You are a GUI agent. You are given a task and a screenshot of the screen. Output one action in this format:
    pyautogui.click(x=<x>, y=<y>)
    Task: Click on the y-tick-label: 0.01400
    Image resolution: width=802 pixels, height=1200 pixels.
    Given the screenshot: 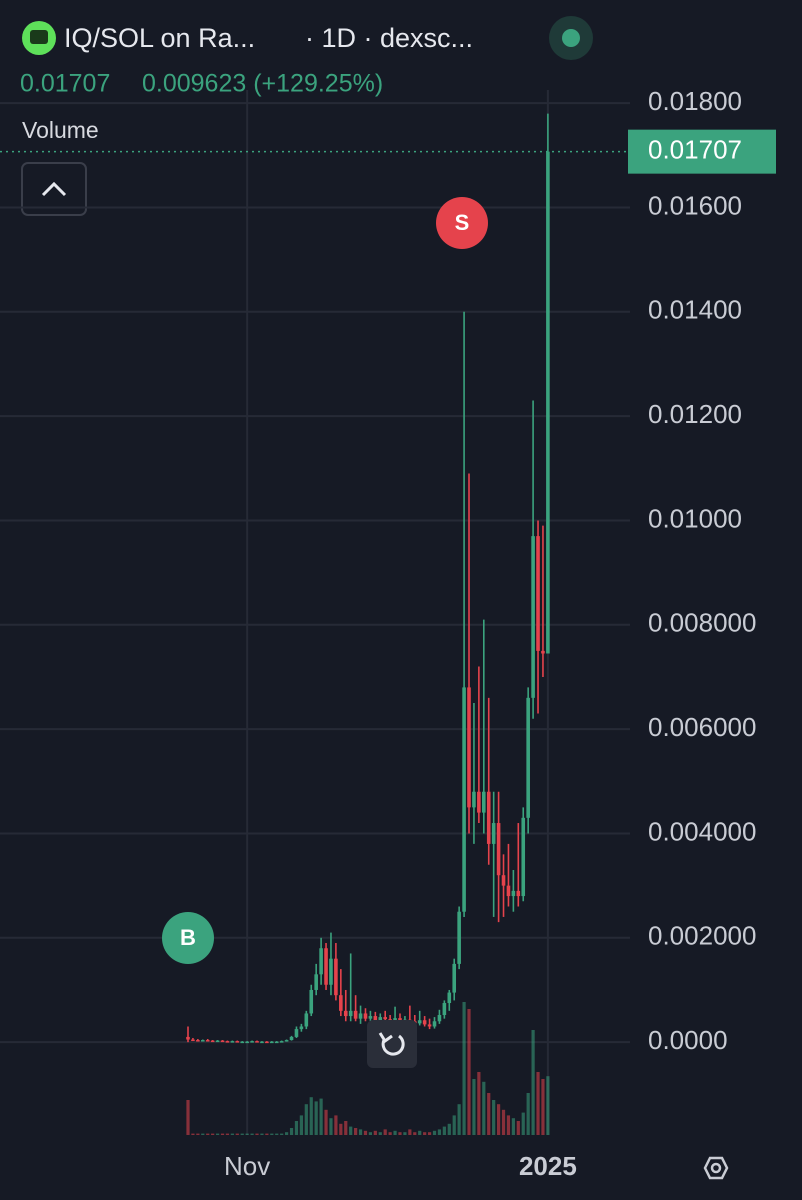 What is the action you would take?
    pyautogui.click(x=695, y=310)
    